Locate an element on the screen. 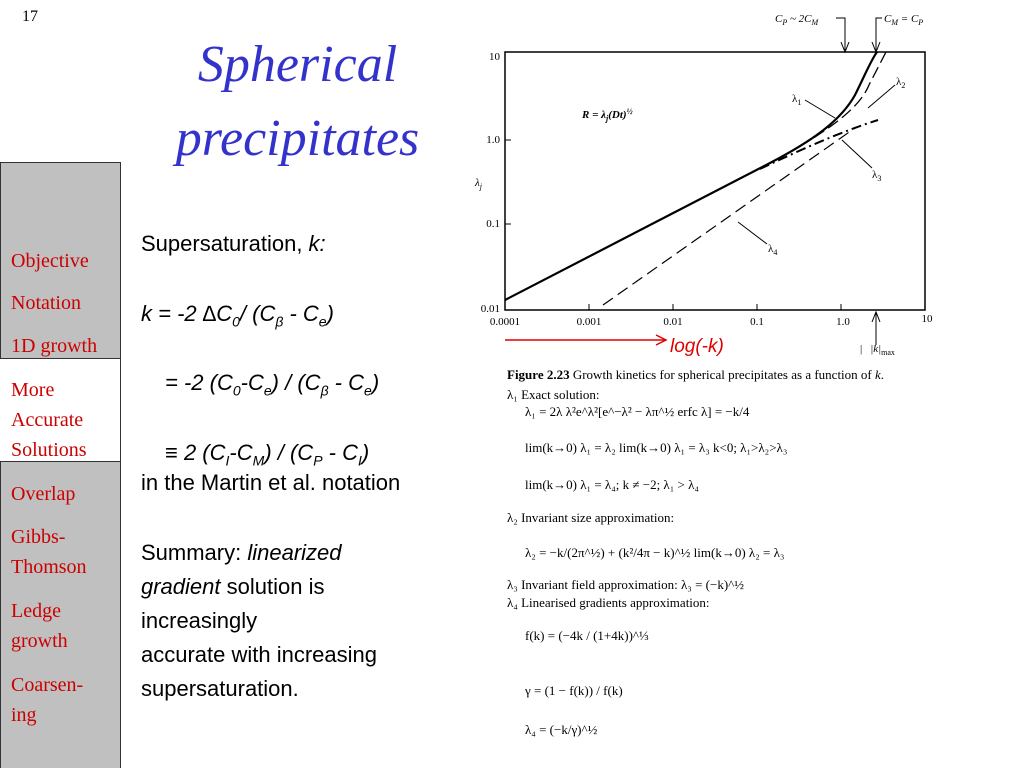 This screenshot has height=768, width=1024. text: M is located at coordinates (258, 460).